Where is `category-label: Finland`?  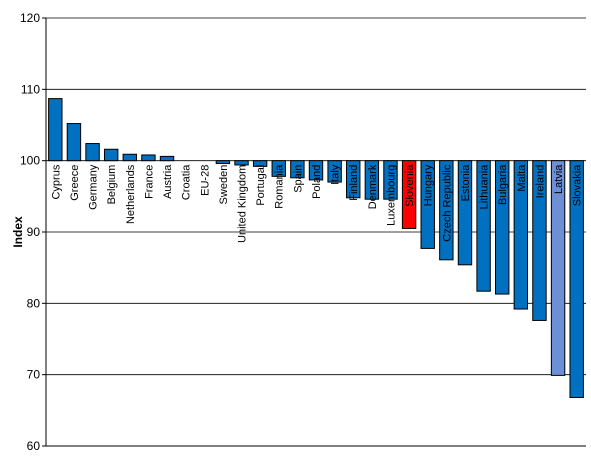 category-label: Finland is located at coordinates (354, 183).